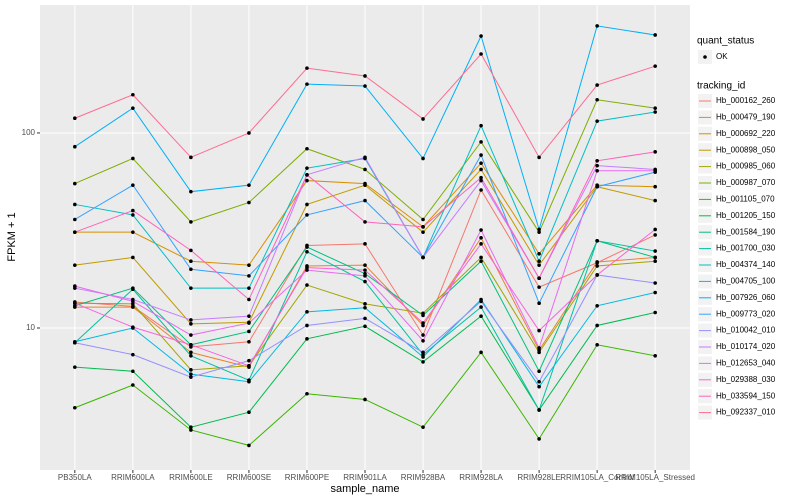  What do you see at coordinates (725, 41) in the screenshot?
I see `legend-title: quant_status` at bounding box center [725, 41].